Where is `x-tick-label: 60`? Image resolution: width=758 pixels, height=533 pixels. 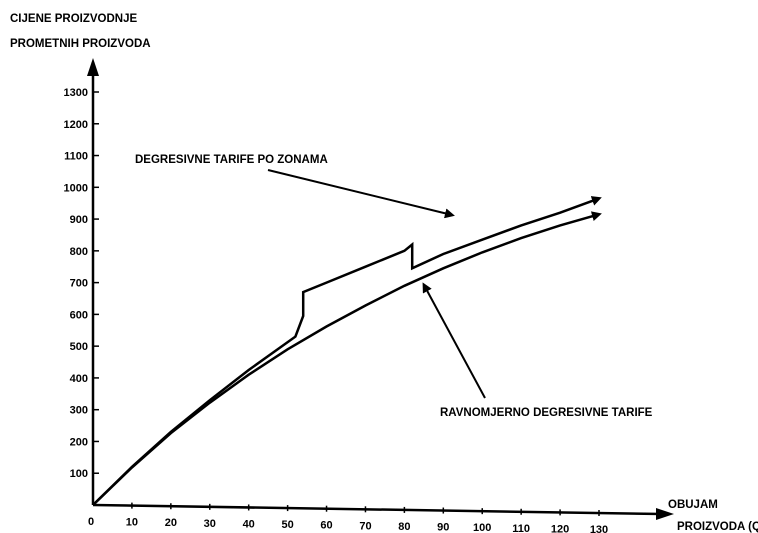 x-tick-label: 60 is located at coordinates (326, 526).